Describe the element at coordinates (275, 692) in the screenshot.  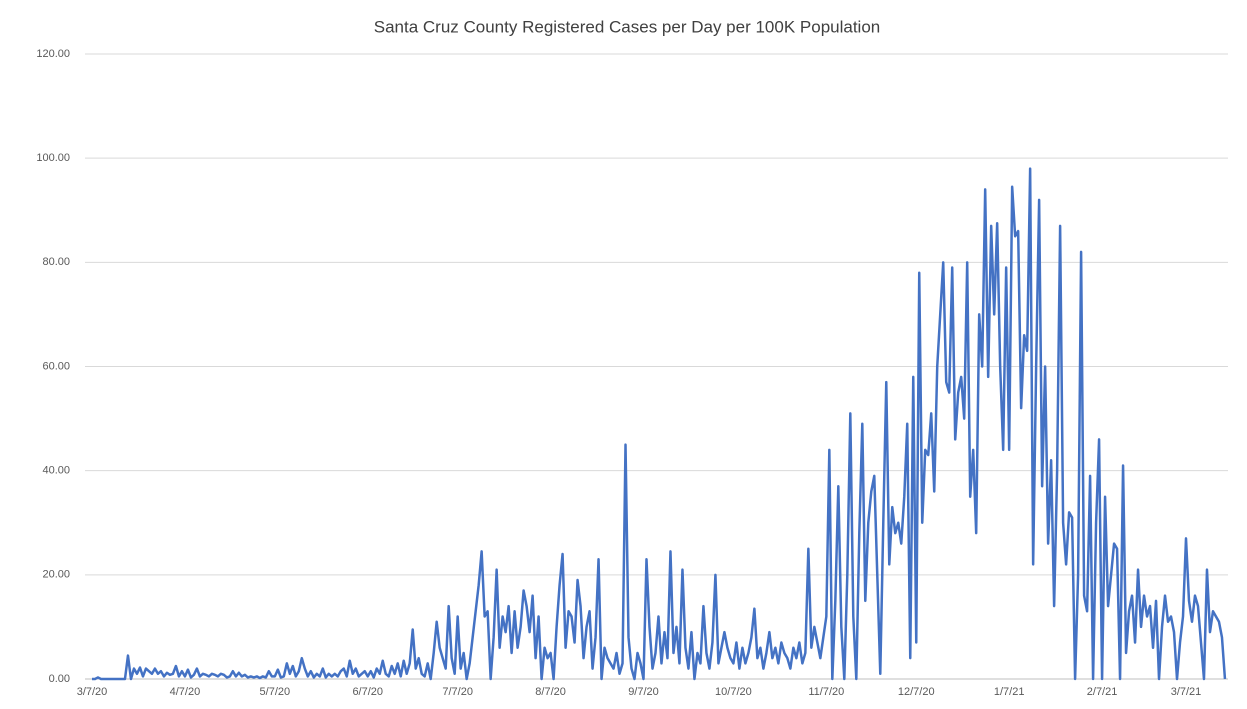
I see `x-tick-label: 5/7/20` at that location.